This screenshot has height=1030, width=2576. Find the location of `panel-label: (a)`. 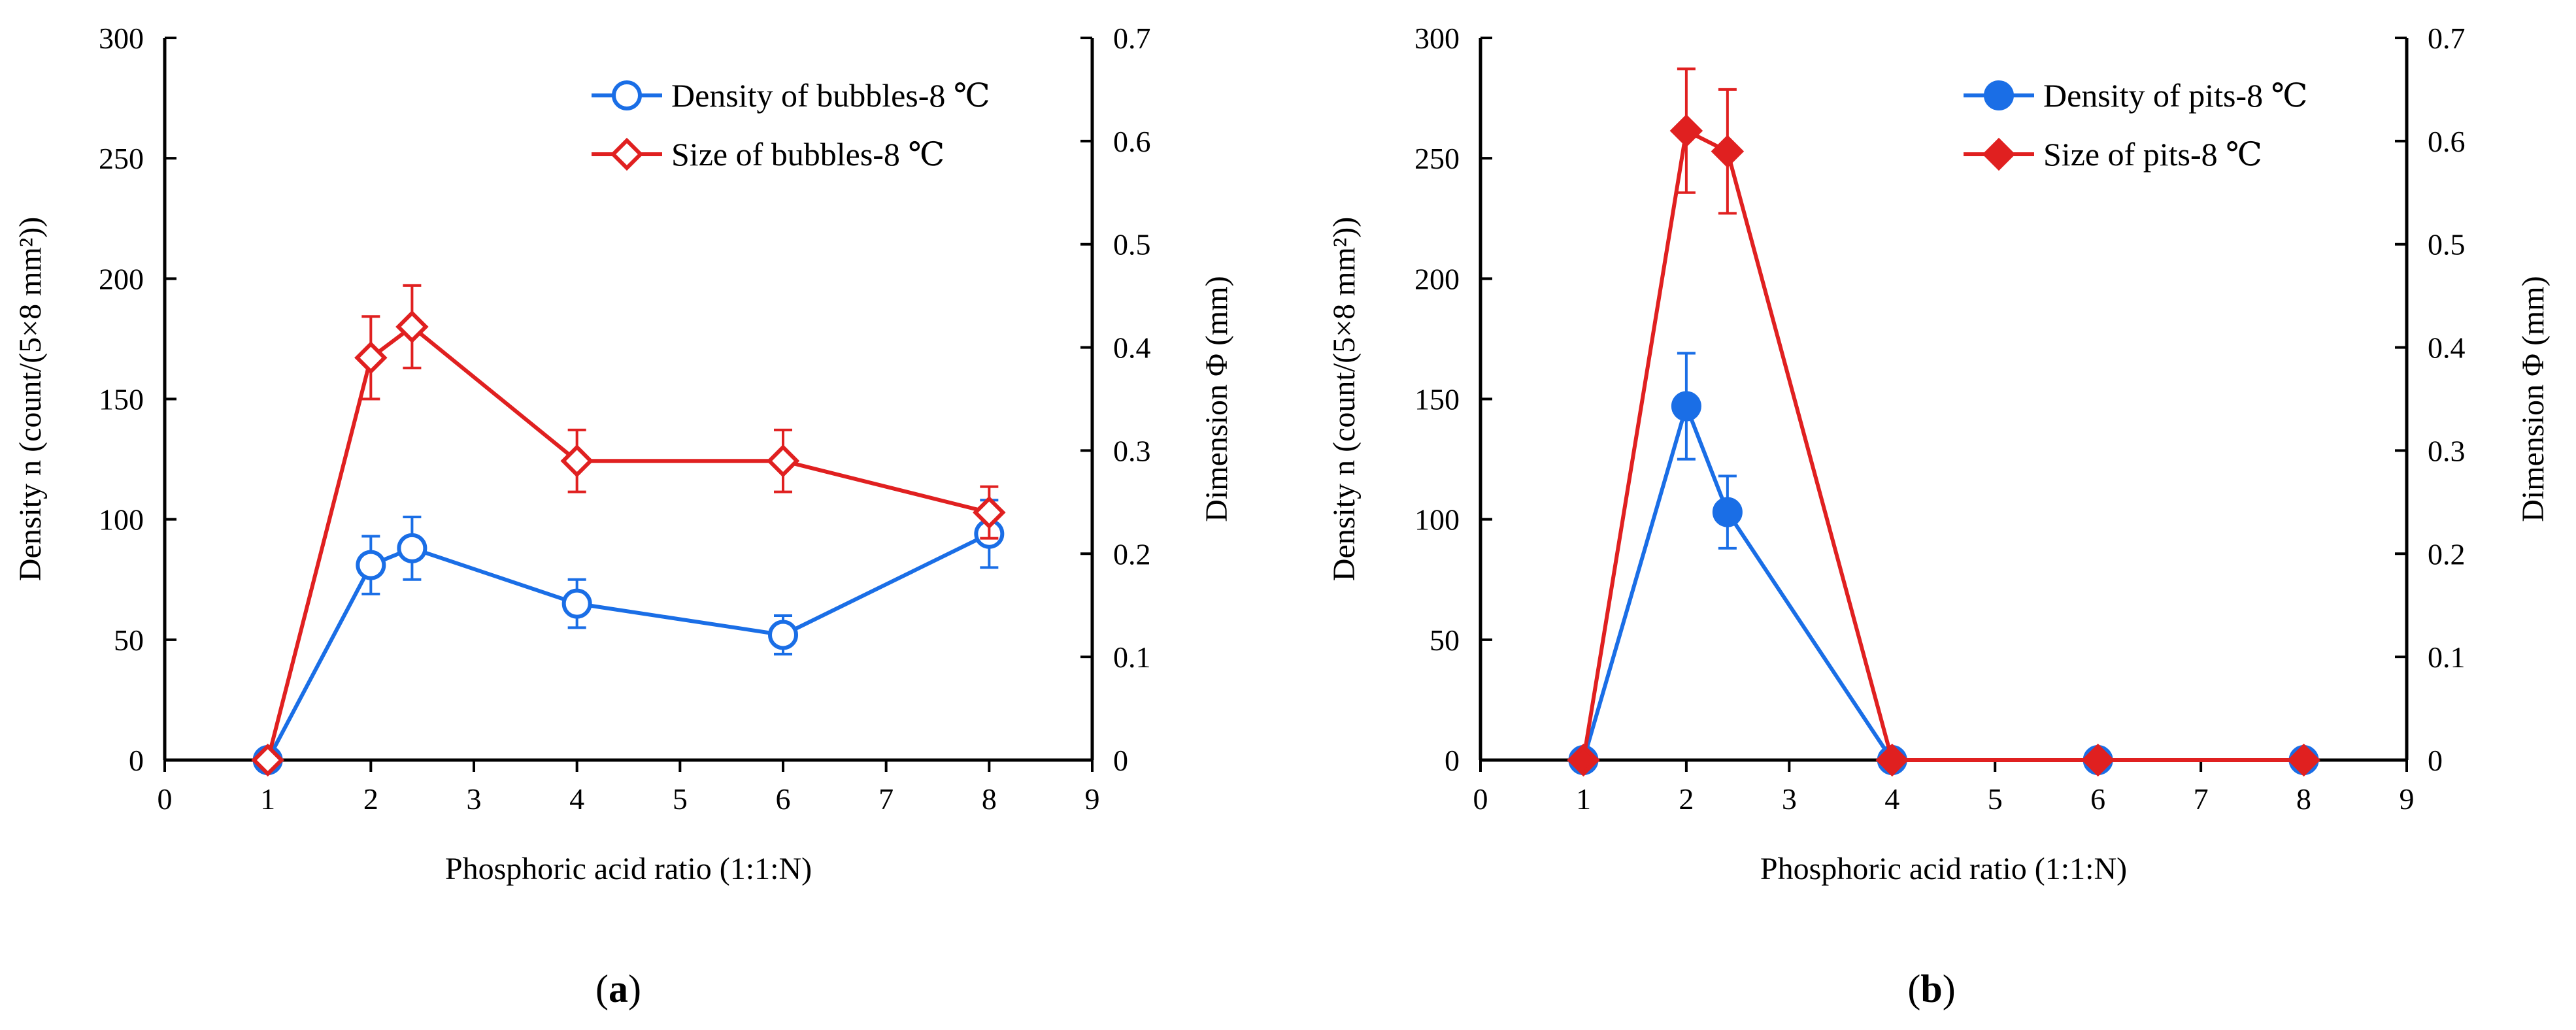

panel-label: (a) is located at coordinates (618, 989).